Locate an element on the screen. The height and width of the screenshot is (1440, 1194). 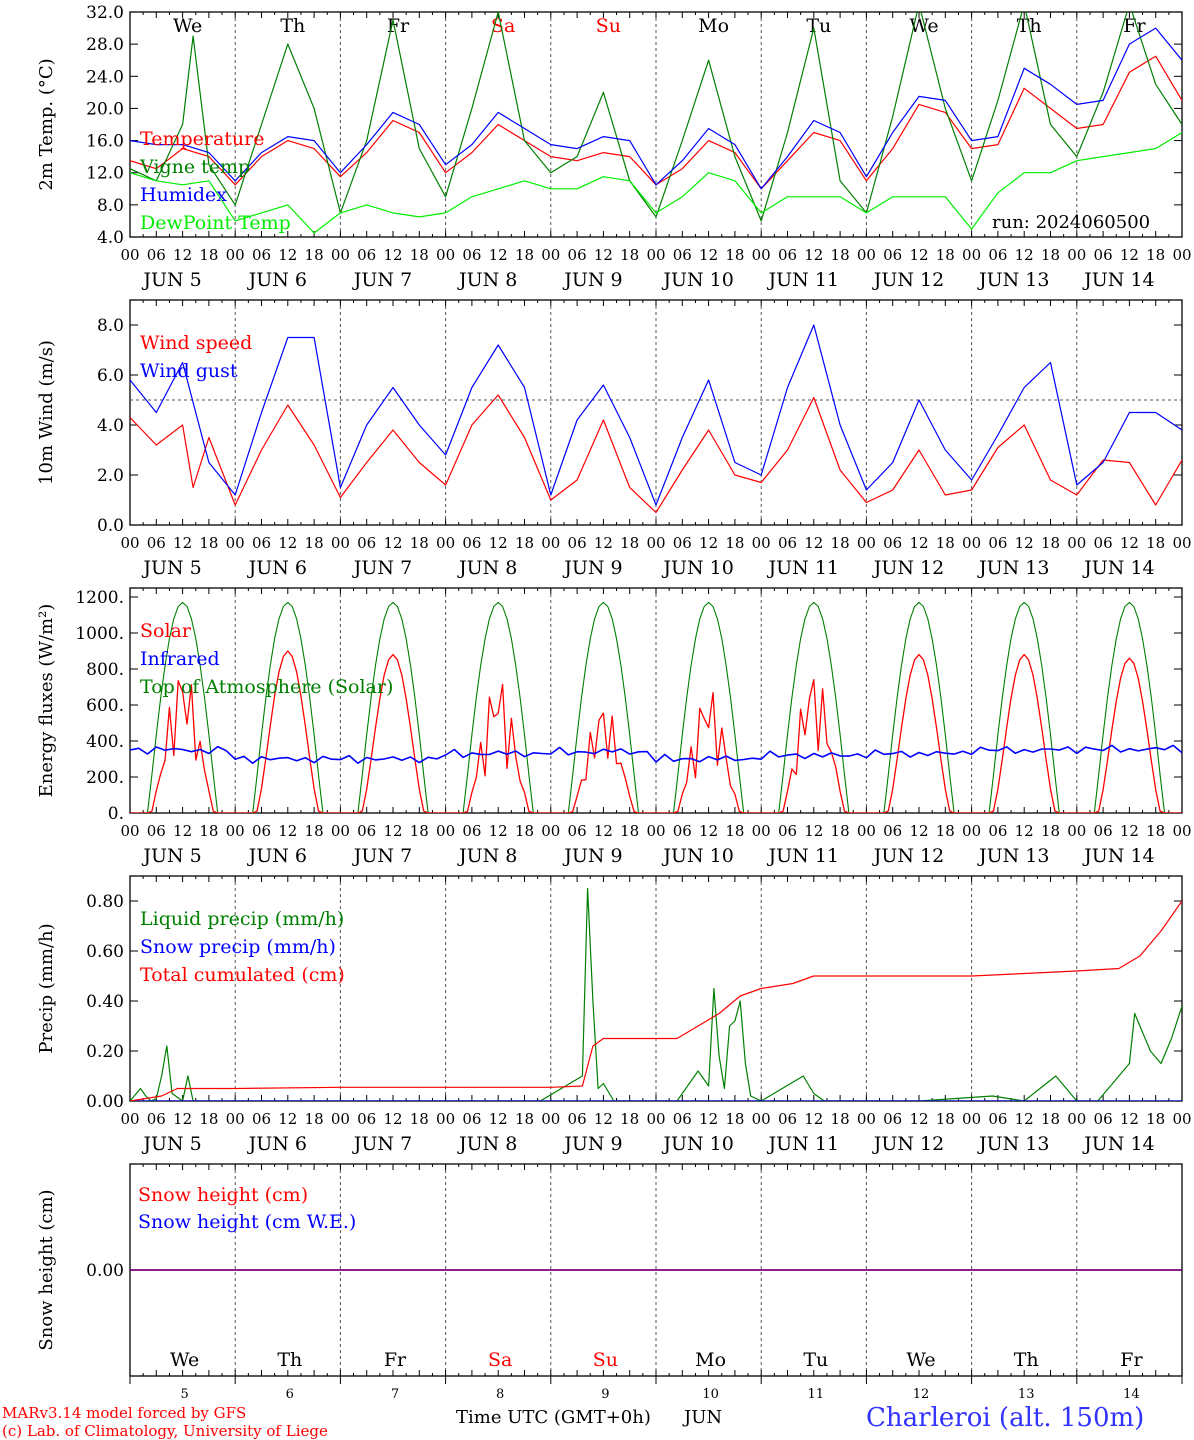
legend-entry: DewPoint Temp is located at coordinates (215, 223).